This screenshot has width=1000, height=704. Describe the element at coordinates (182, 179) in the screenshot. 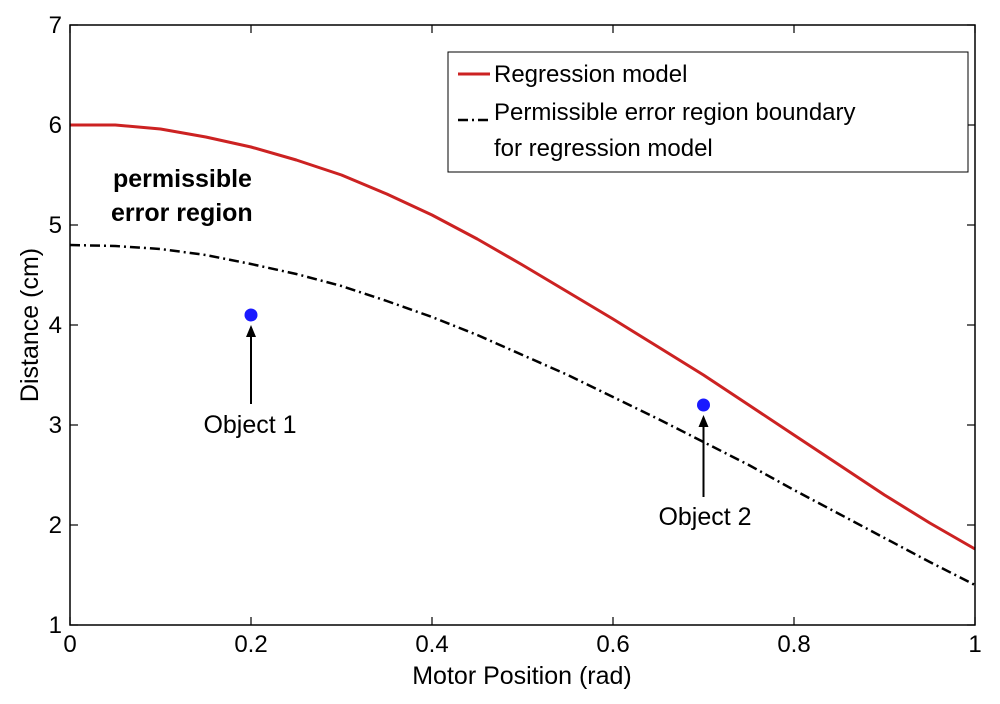

I see `region-label-line-1: permissible` at that location.